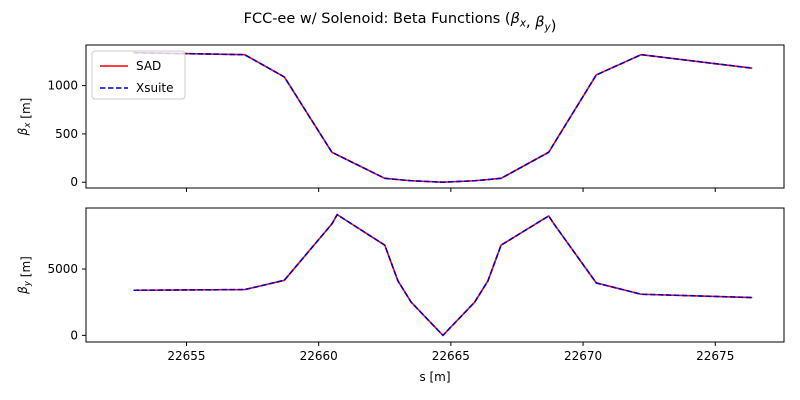  Describe the element at coordinates (434, 377) in the screenshot. I see `x-axis-label: s [m]` at that location.